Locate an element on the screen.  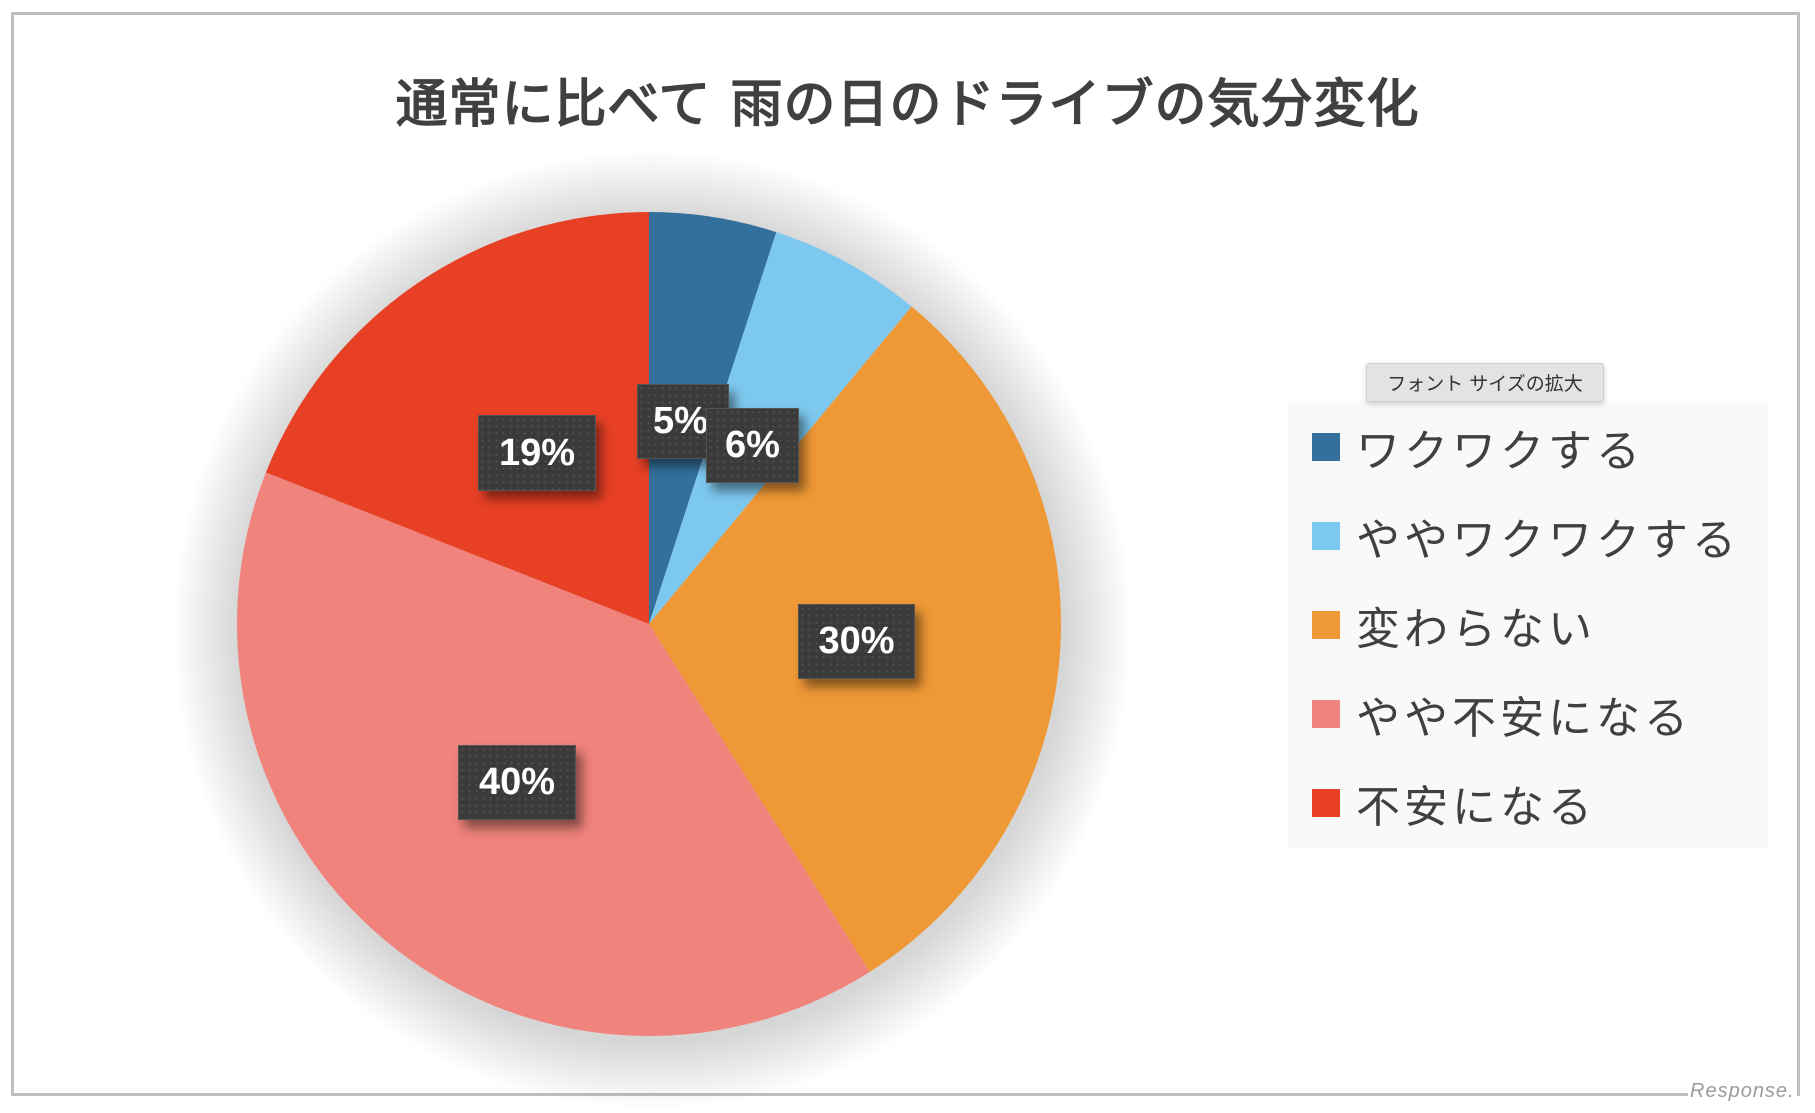
legend-label: やや不安になる is located at coordinates (1524, 718).